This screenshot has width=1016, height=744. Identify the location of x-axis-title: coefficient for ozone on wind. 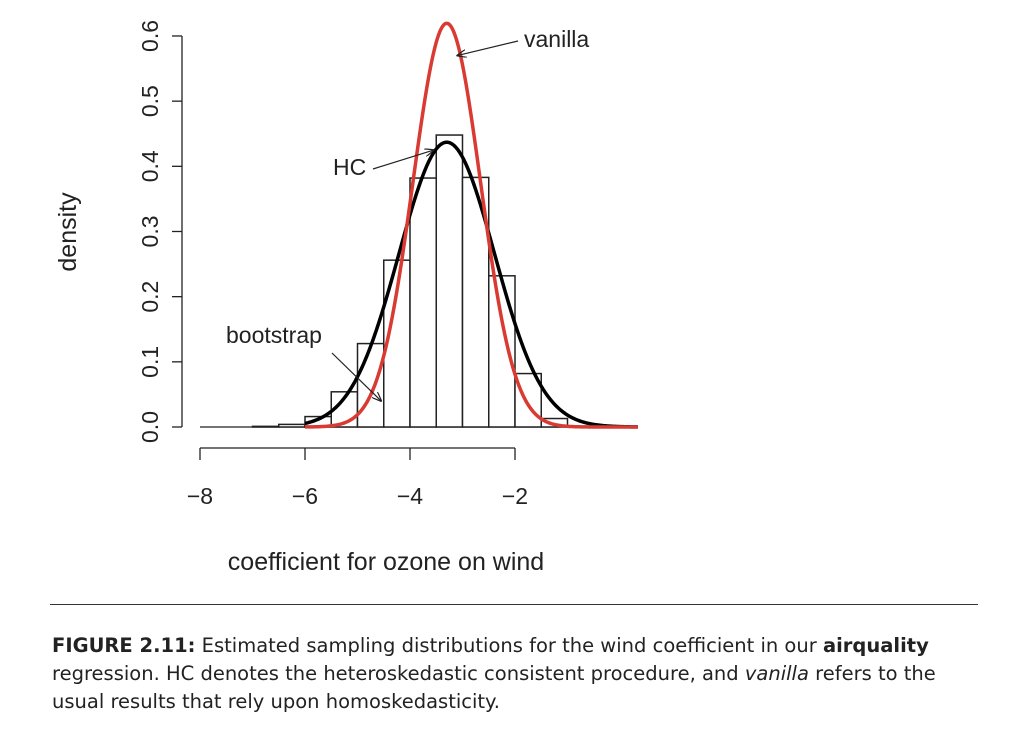
(386, 562).